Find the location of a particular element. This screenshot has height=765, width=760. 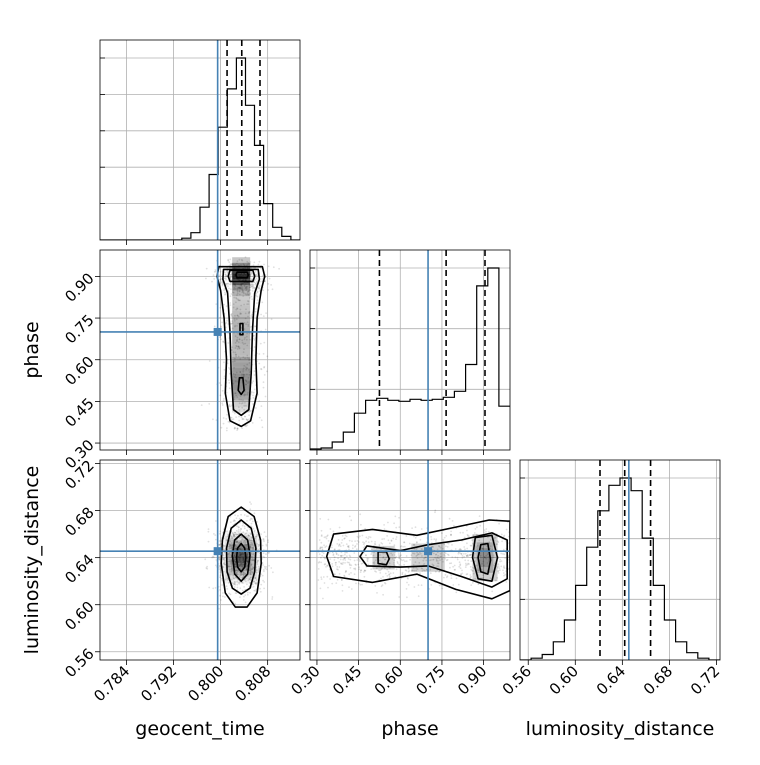

panel-frame is located at coordinates (200, 560).